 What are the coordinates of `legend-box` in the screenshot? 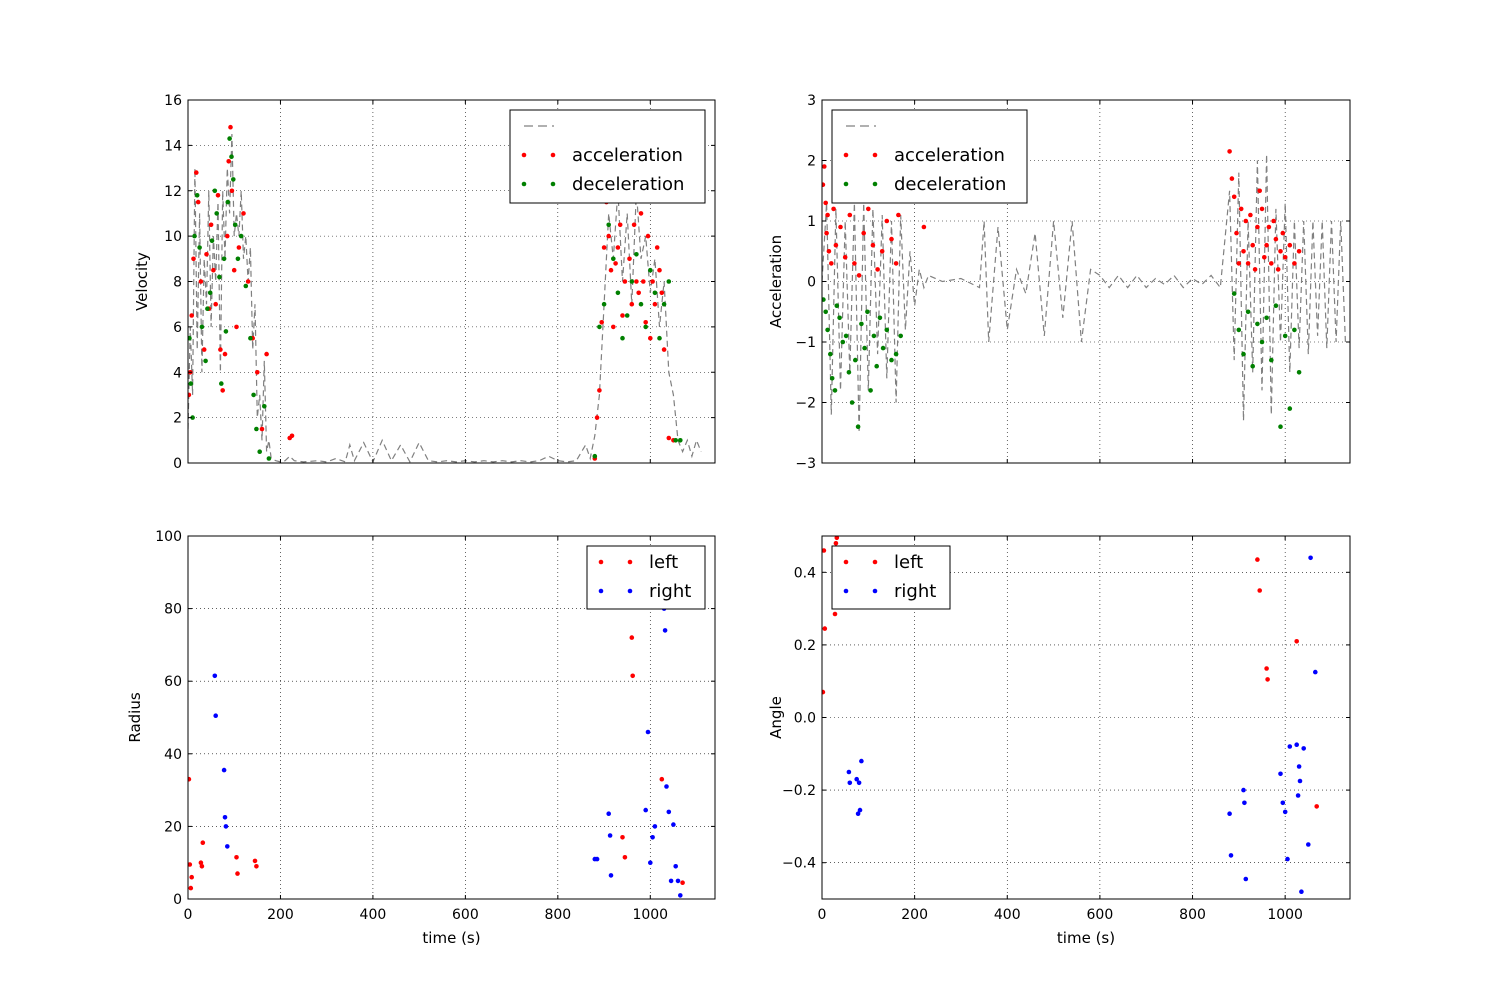 It's located at (646, 577).